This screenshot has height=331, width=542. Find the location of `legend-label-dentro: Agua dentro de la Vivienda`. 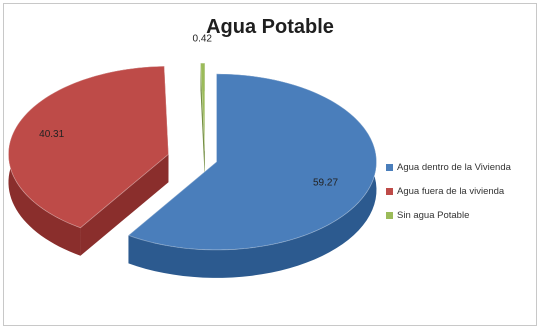

legend-label-dentro: Agua dentro de la Vivienda is located at coordinates (454, 167).